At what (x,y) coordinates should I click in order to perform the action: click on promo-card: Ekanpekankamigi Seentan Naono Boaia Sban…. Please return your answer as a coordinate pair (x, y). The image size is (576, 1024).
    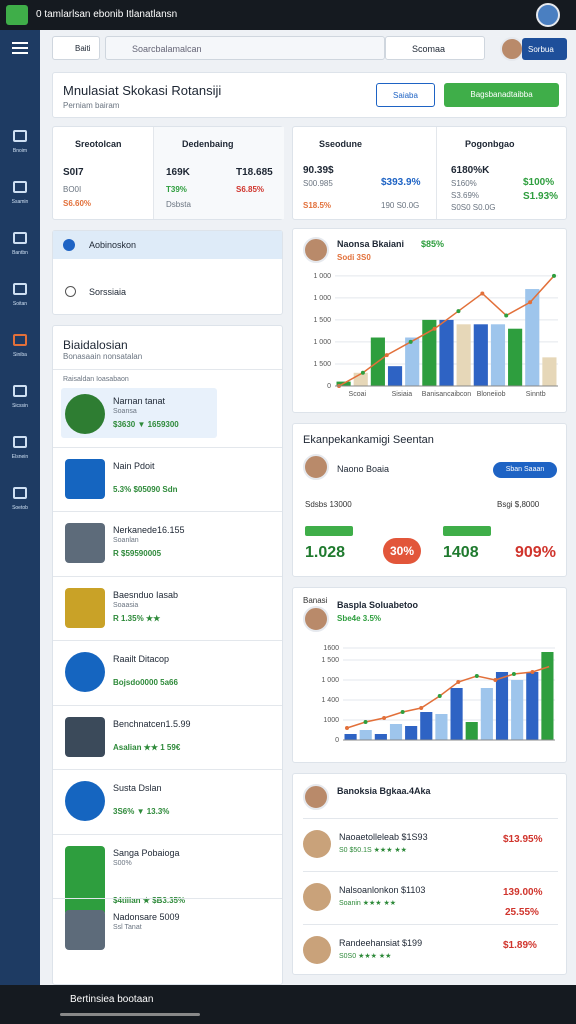
    Looking at the image, I should click on (429, 500).